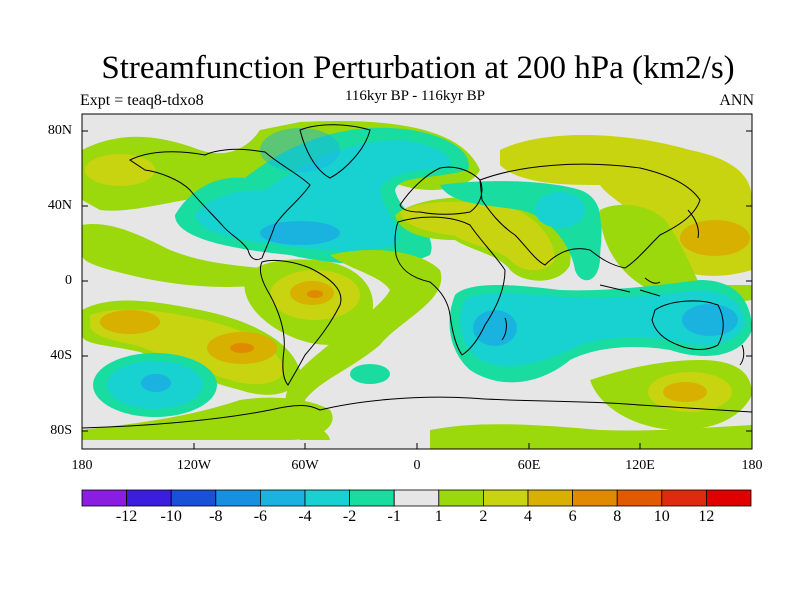 This screenshot has height=600, width=800. I want to click on contour-green-antarctic, so click(591, 436).